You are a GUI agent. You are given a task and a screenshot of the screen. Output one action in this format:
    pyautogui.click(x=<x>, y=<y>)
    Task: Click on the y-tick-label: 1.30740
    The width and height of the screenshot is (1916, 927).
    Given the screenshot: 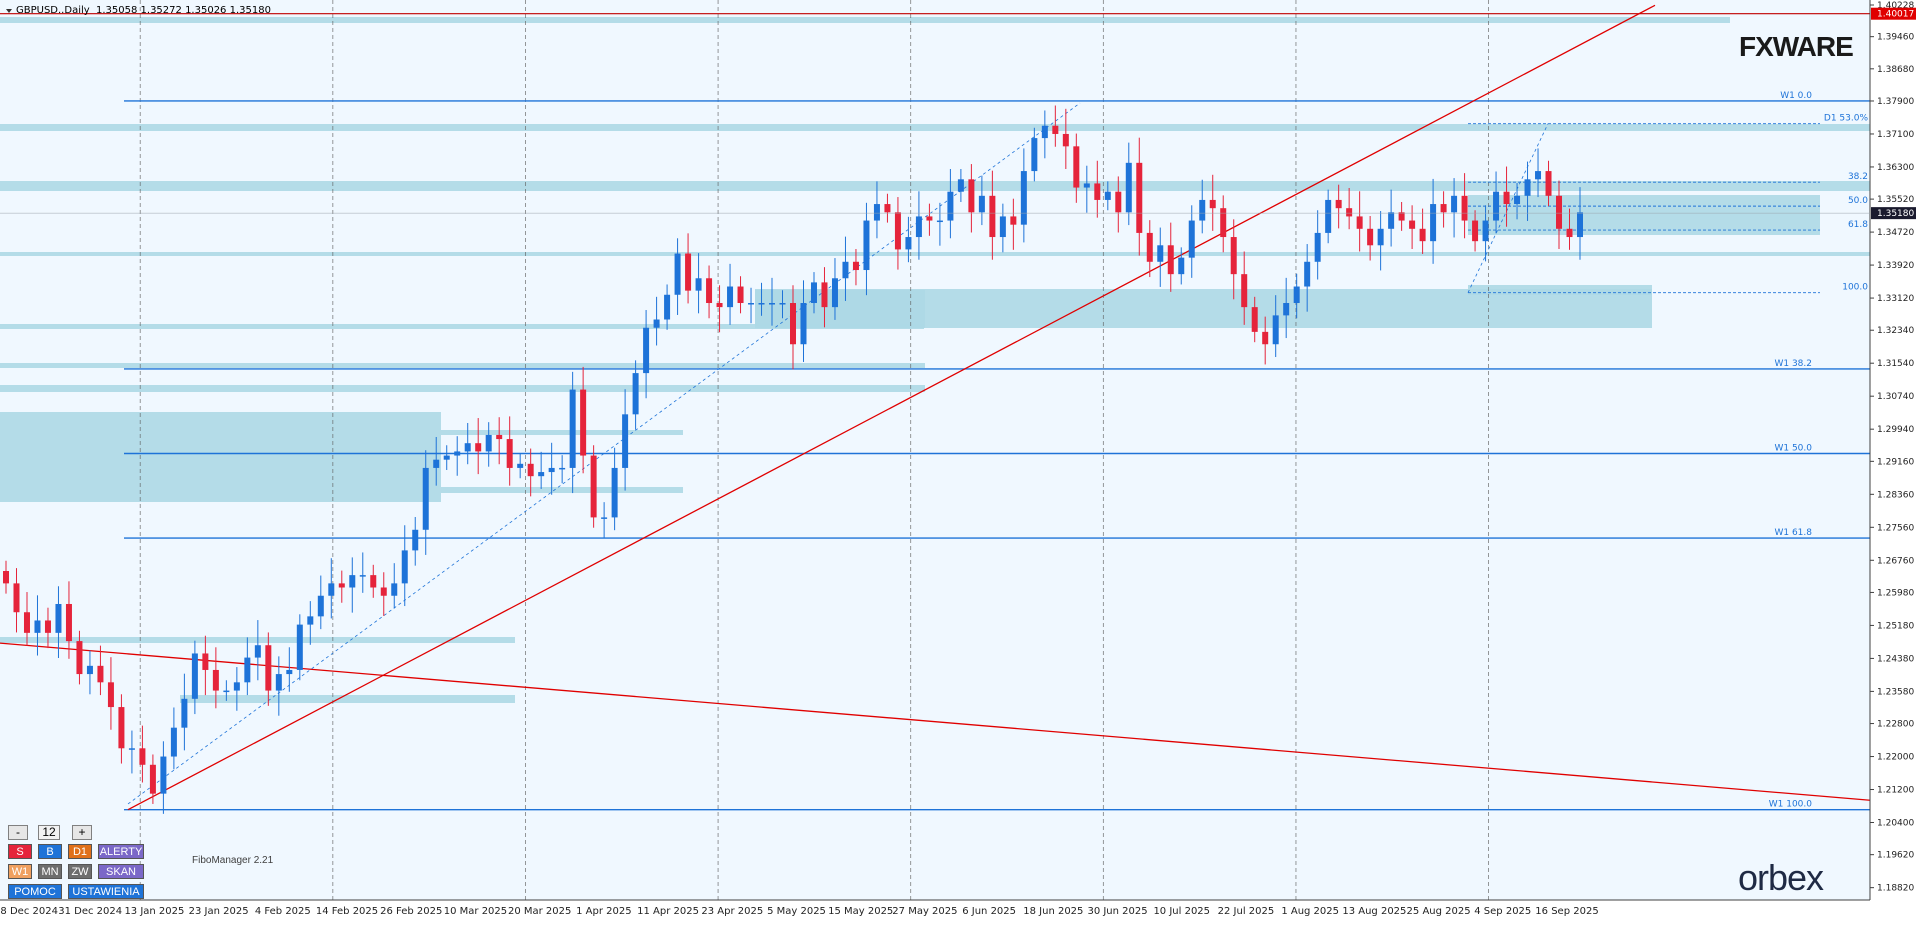 What is the action you would take?
    pyautogui.click(x=1895, y=397)
    